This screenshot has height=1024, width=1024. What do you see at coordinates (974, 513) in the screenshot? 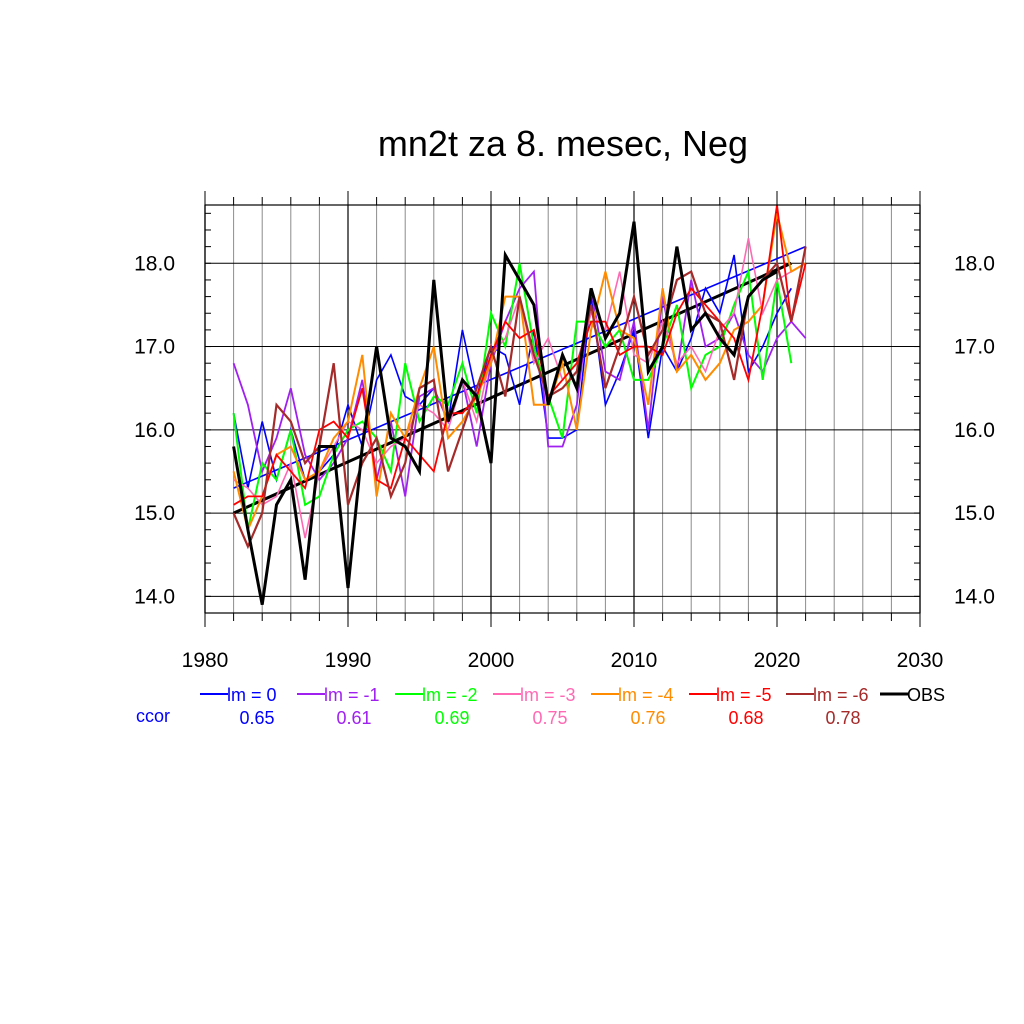
I see `y-tick-label-right: 15.0` at bounding box center [974, 513].